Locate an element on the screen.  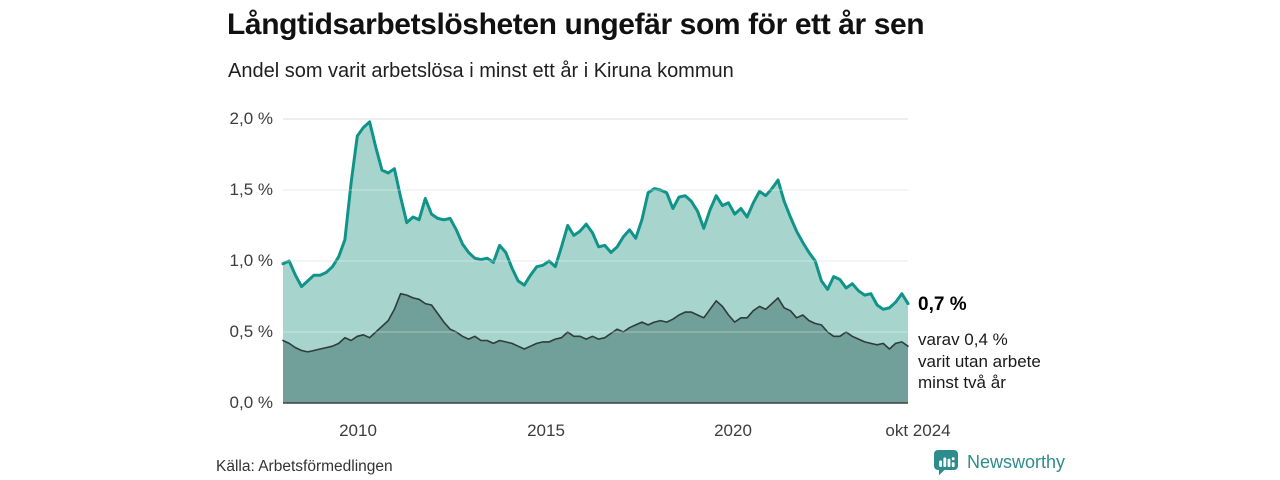
brand-logo: Newsworthy is located at coordinates (999, 462).